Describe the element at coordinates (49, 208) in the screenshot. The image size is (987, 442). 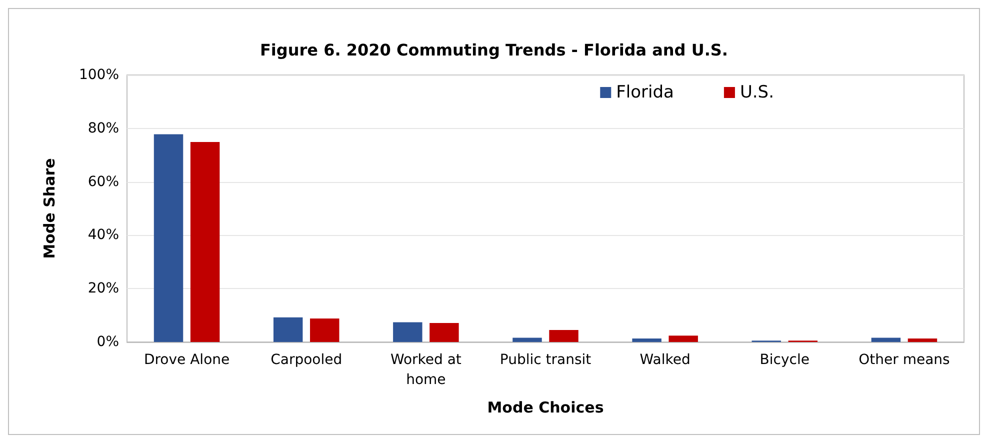
I see `y-axis-title: Mode Share` at that location.